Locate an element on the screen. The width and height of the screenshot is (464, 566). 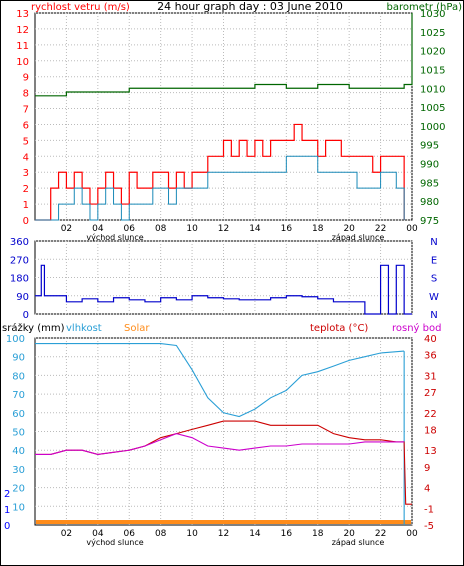
panel2-y-tick-label: 270 is located at coordinates (19, 260).